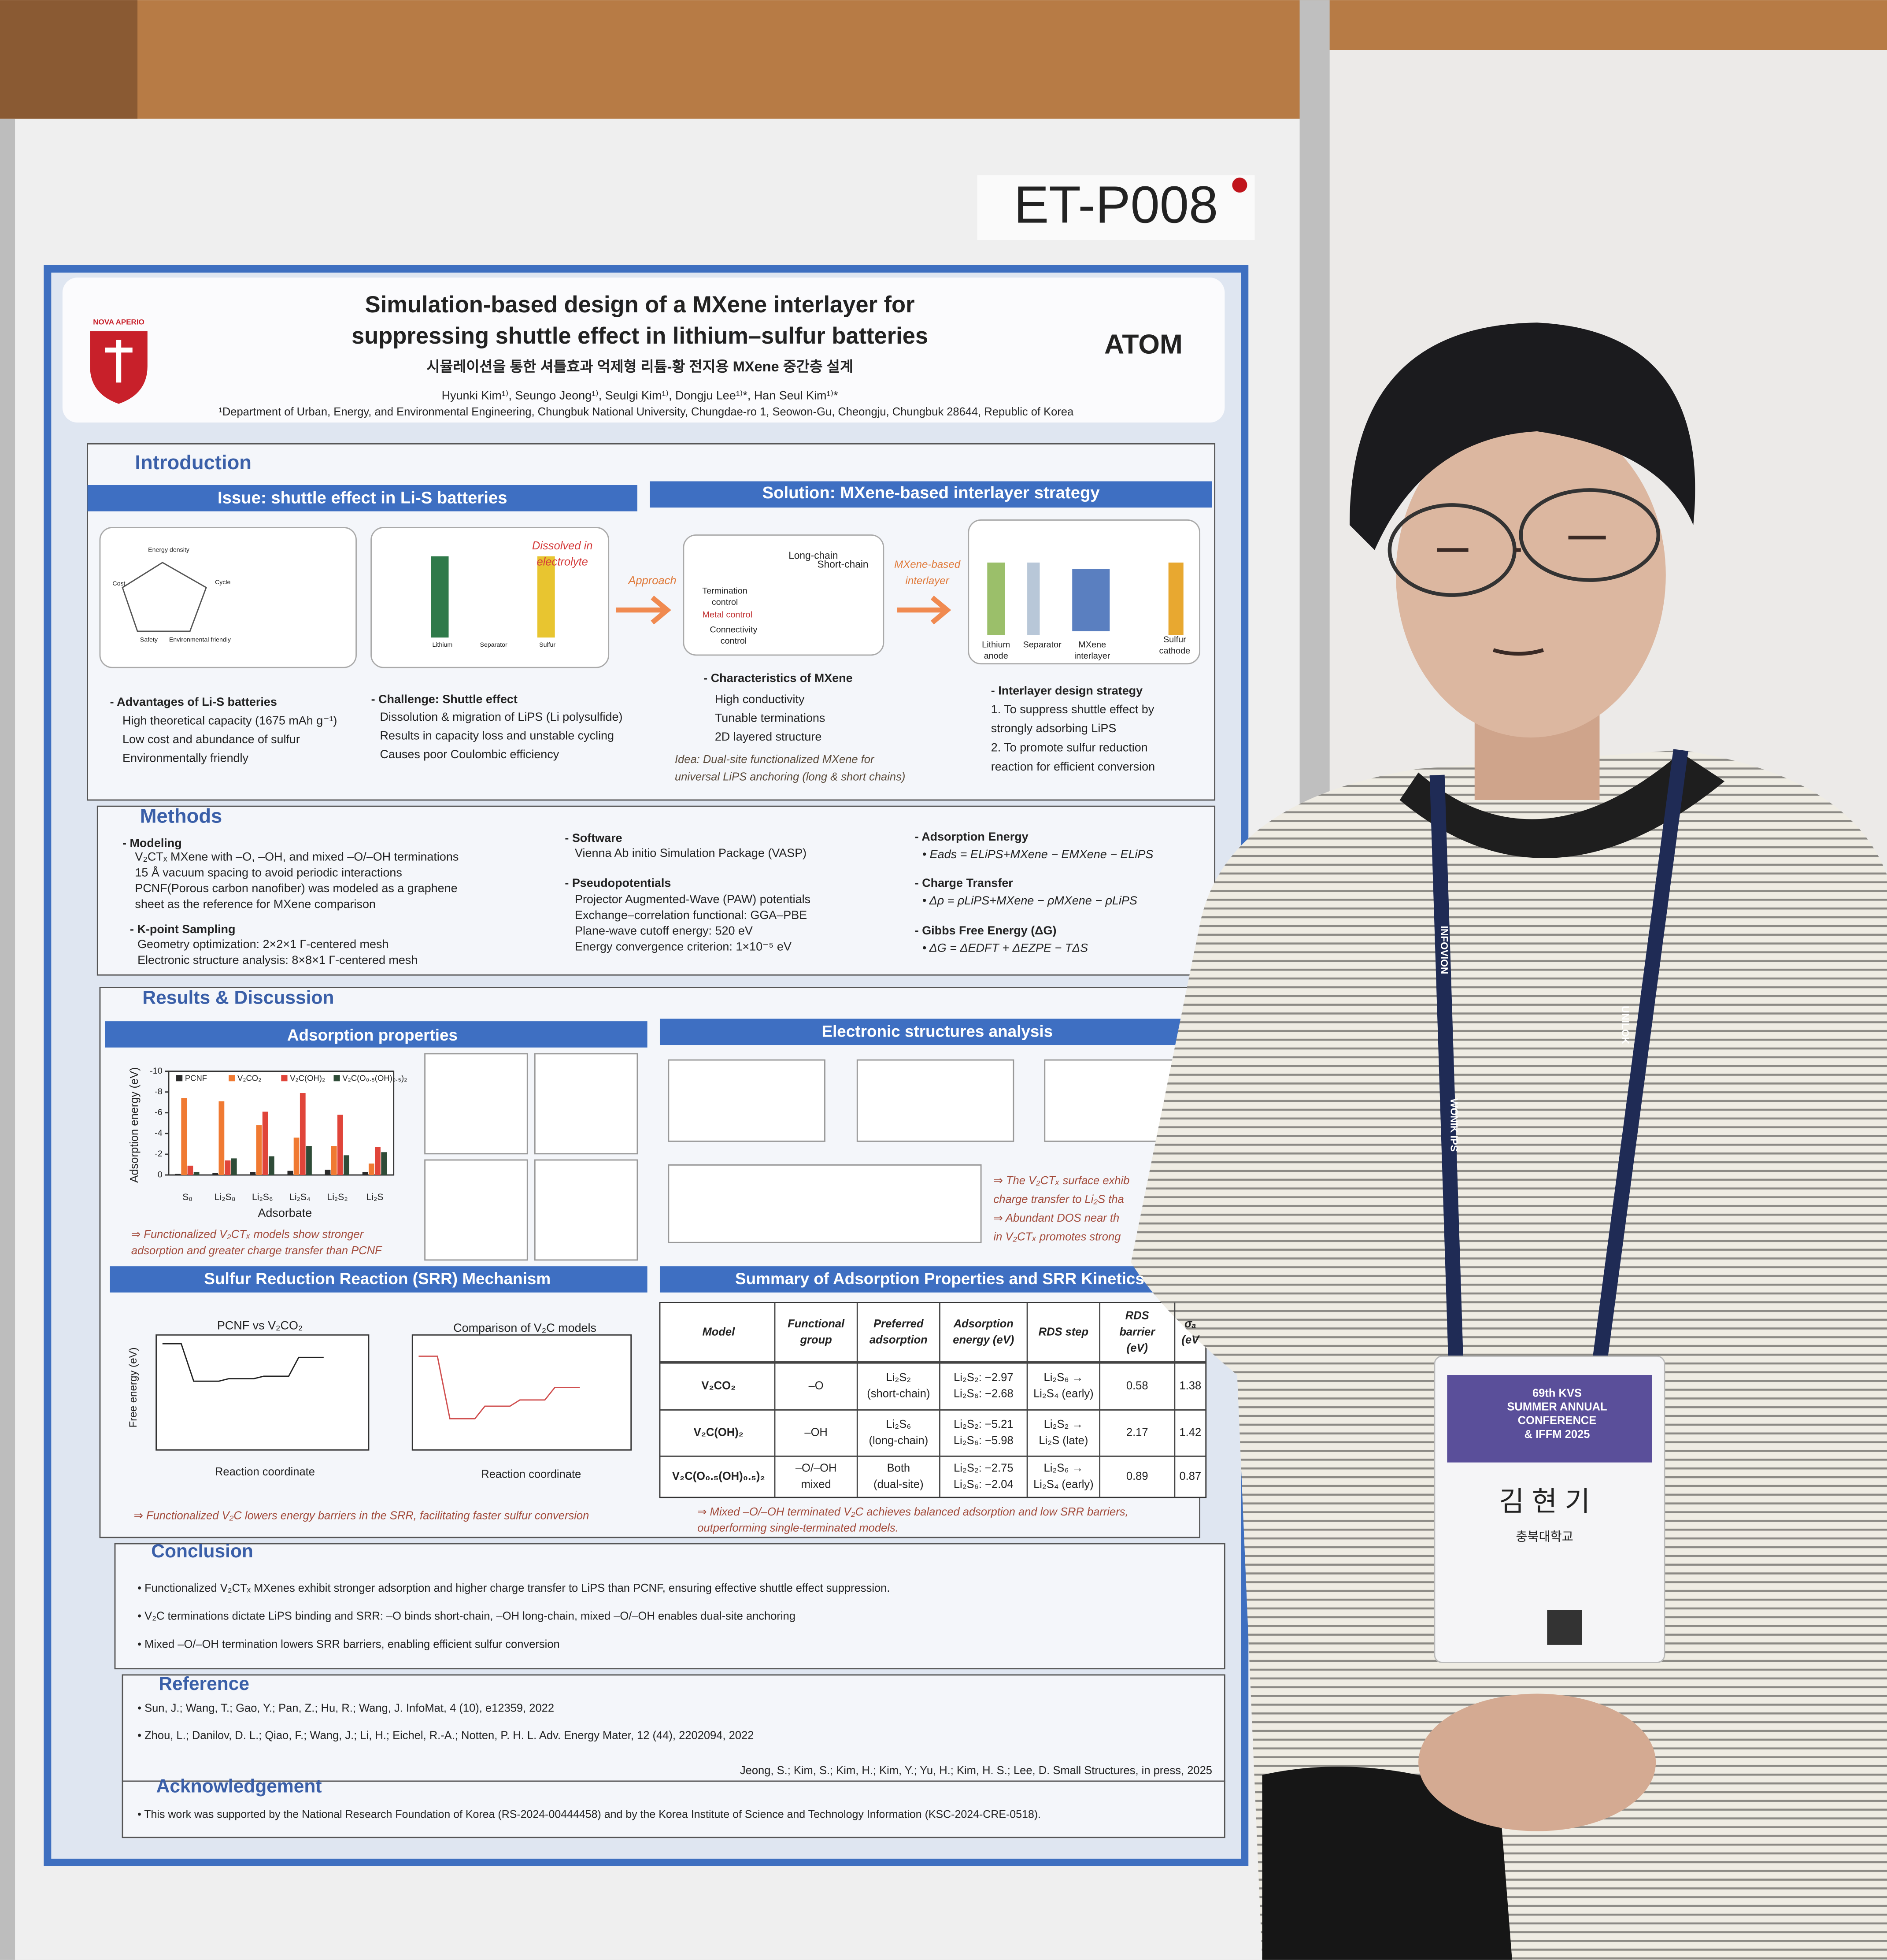 The image size is (1887, 1960). Describe the element at coordinates (1137, 1386) in the screenshot. I see `table-cell: 0.58` at that location.